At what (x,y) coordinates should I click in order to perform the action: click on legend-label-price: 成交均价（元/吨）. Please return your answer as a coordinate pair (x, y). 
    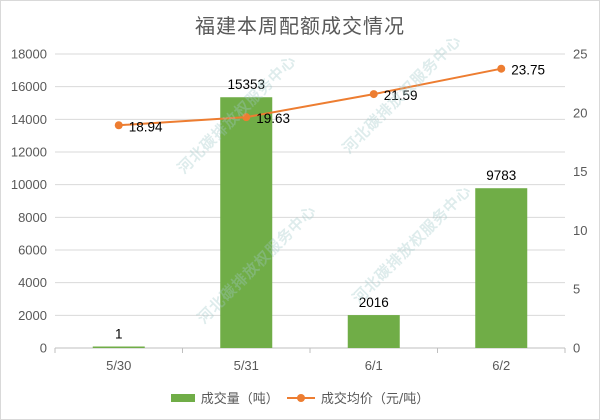
    Looking at the image, I should click on (375, 399).